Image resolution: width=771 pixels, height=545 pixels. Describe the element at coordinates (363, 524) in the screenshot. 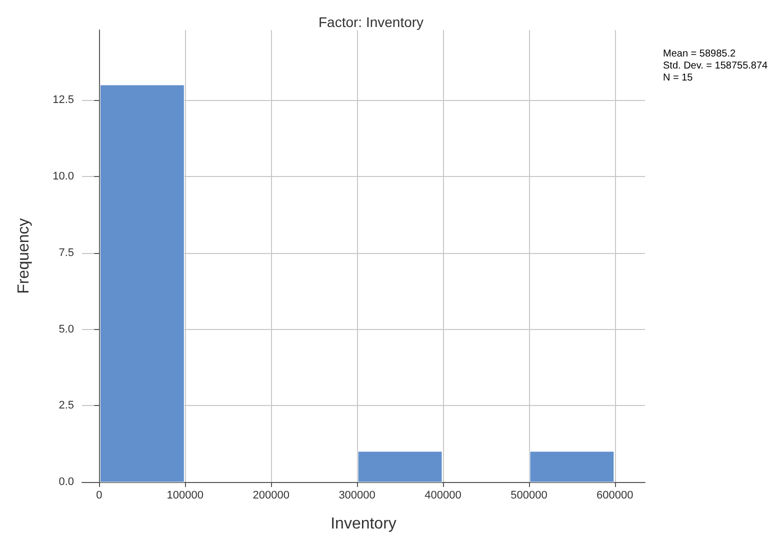

I see `x-axis-title: Inventory` at that location.